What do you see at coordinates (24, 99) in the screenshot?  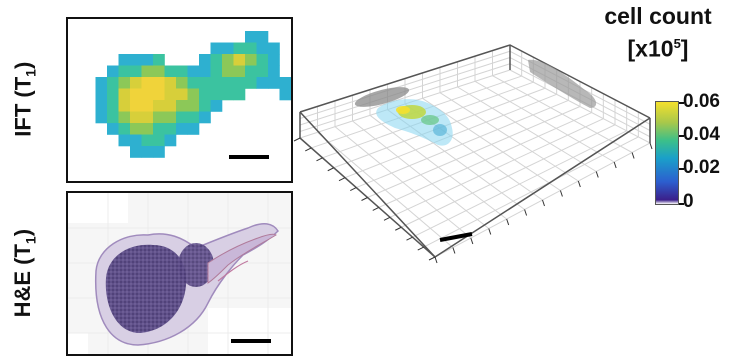 I see `ift-panel-label: IFT (T1)` at bounding box center [24, 99].